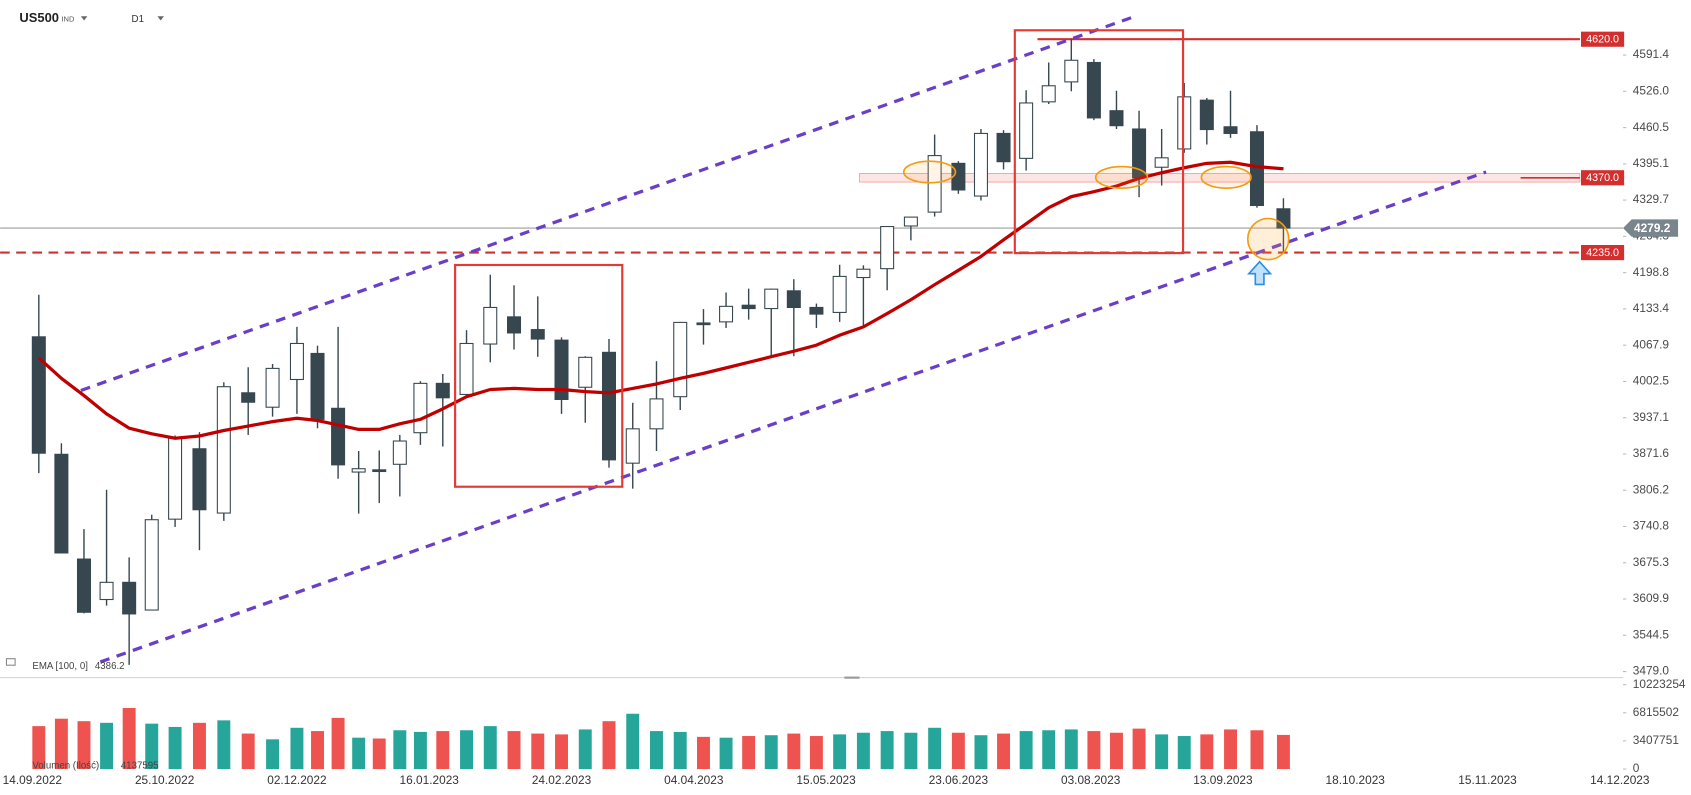  Describe the element at coordinates (694, 780) in the screenshot. I see `x-tick-label: 04.04.2023` at that location.